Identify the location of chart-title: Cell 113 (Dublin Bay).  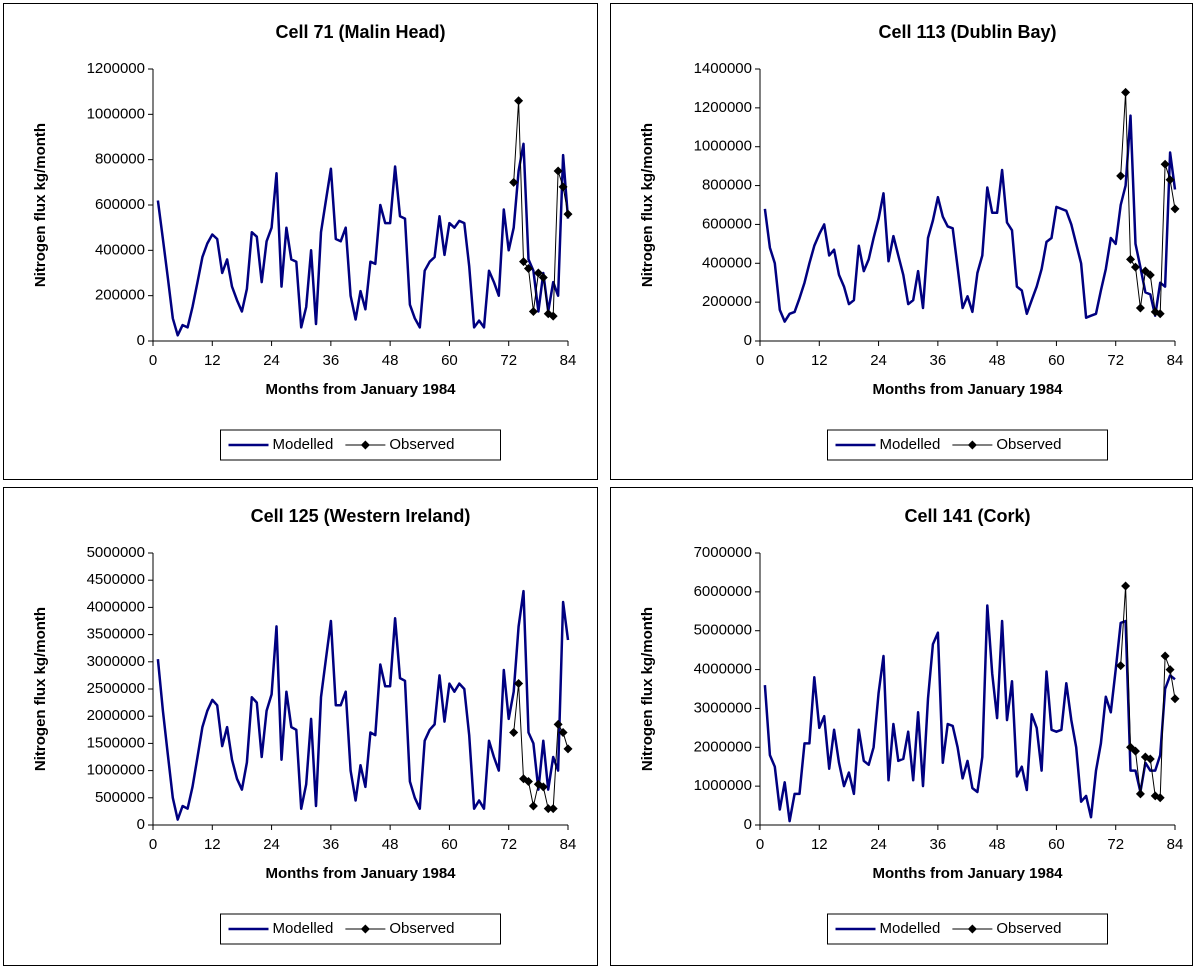
(967, 32).